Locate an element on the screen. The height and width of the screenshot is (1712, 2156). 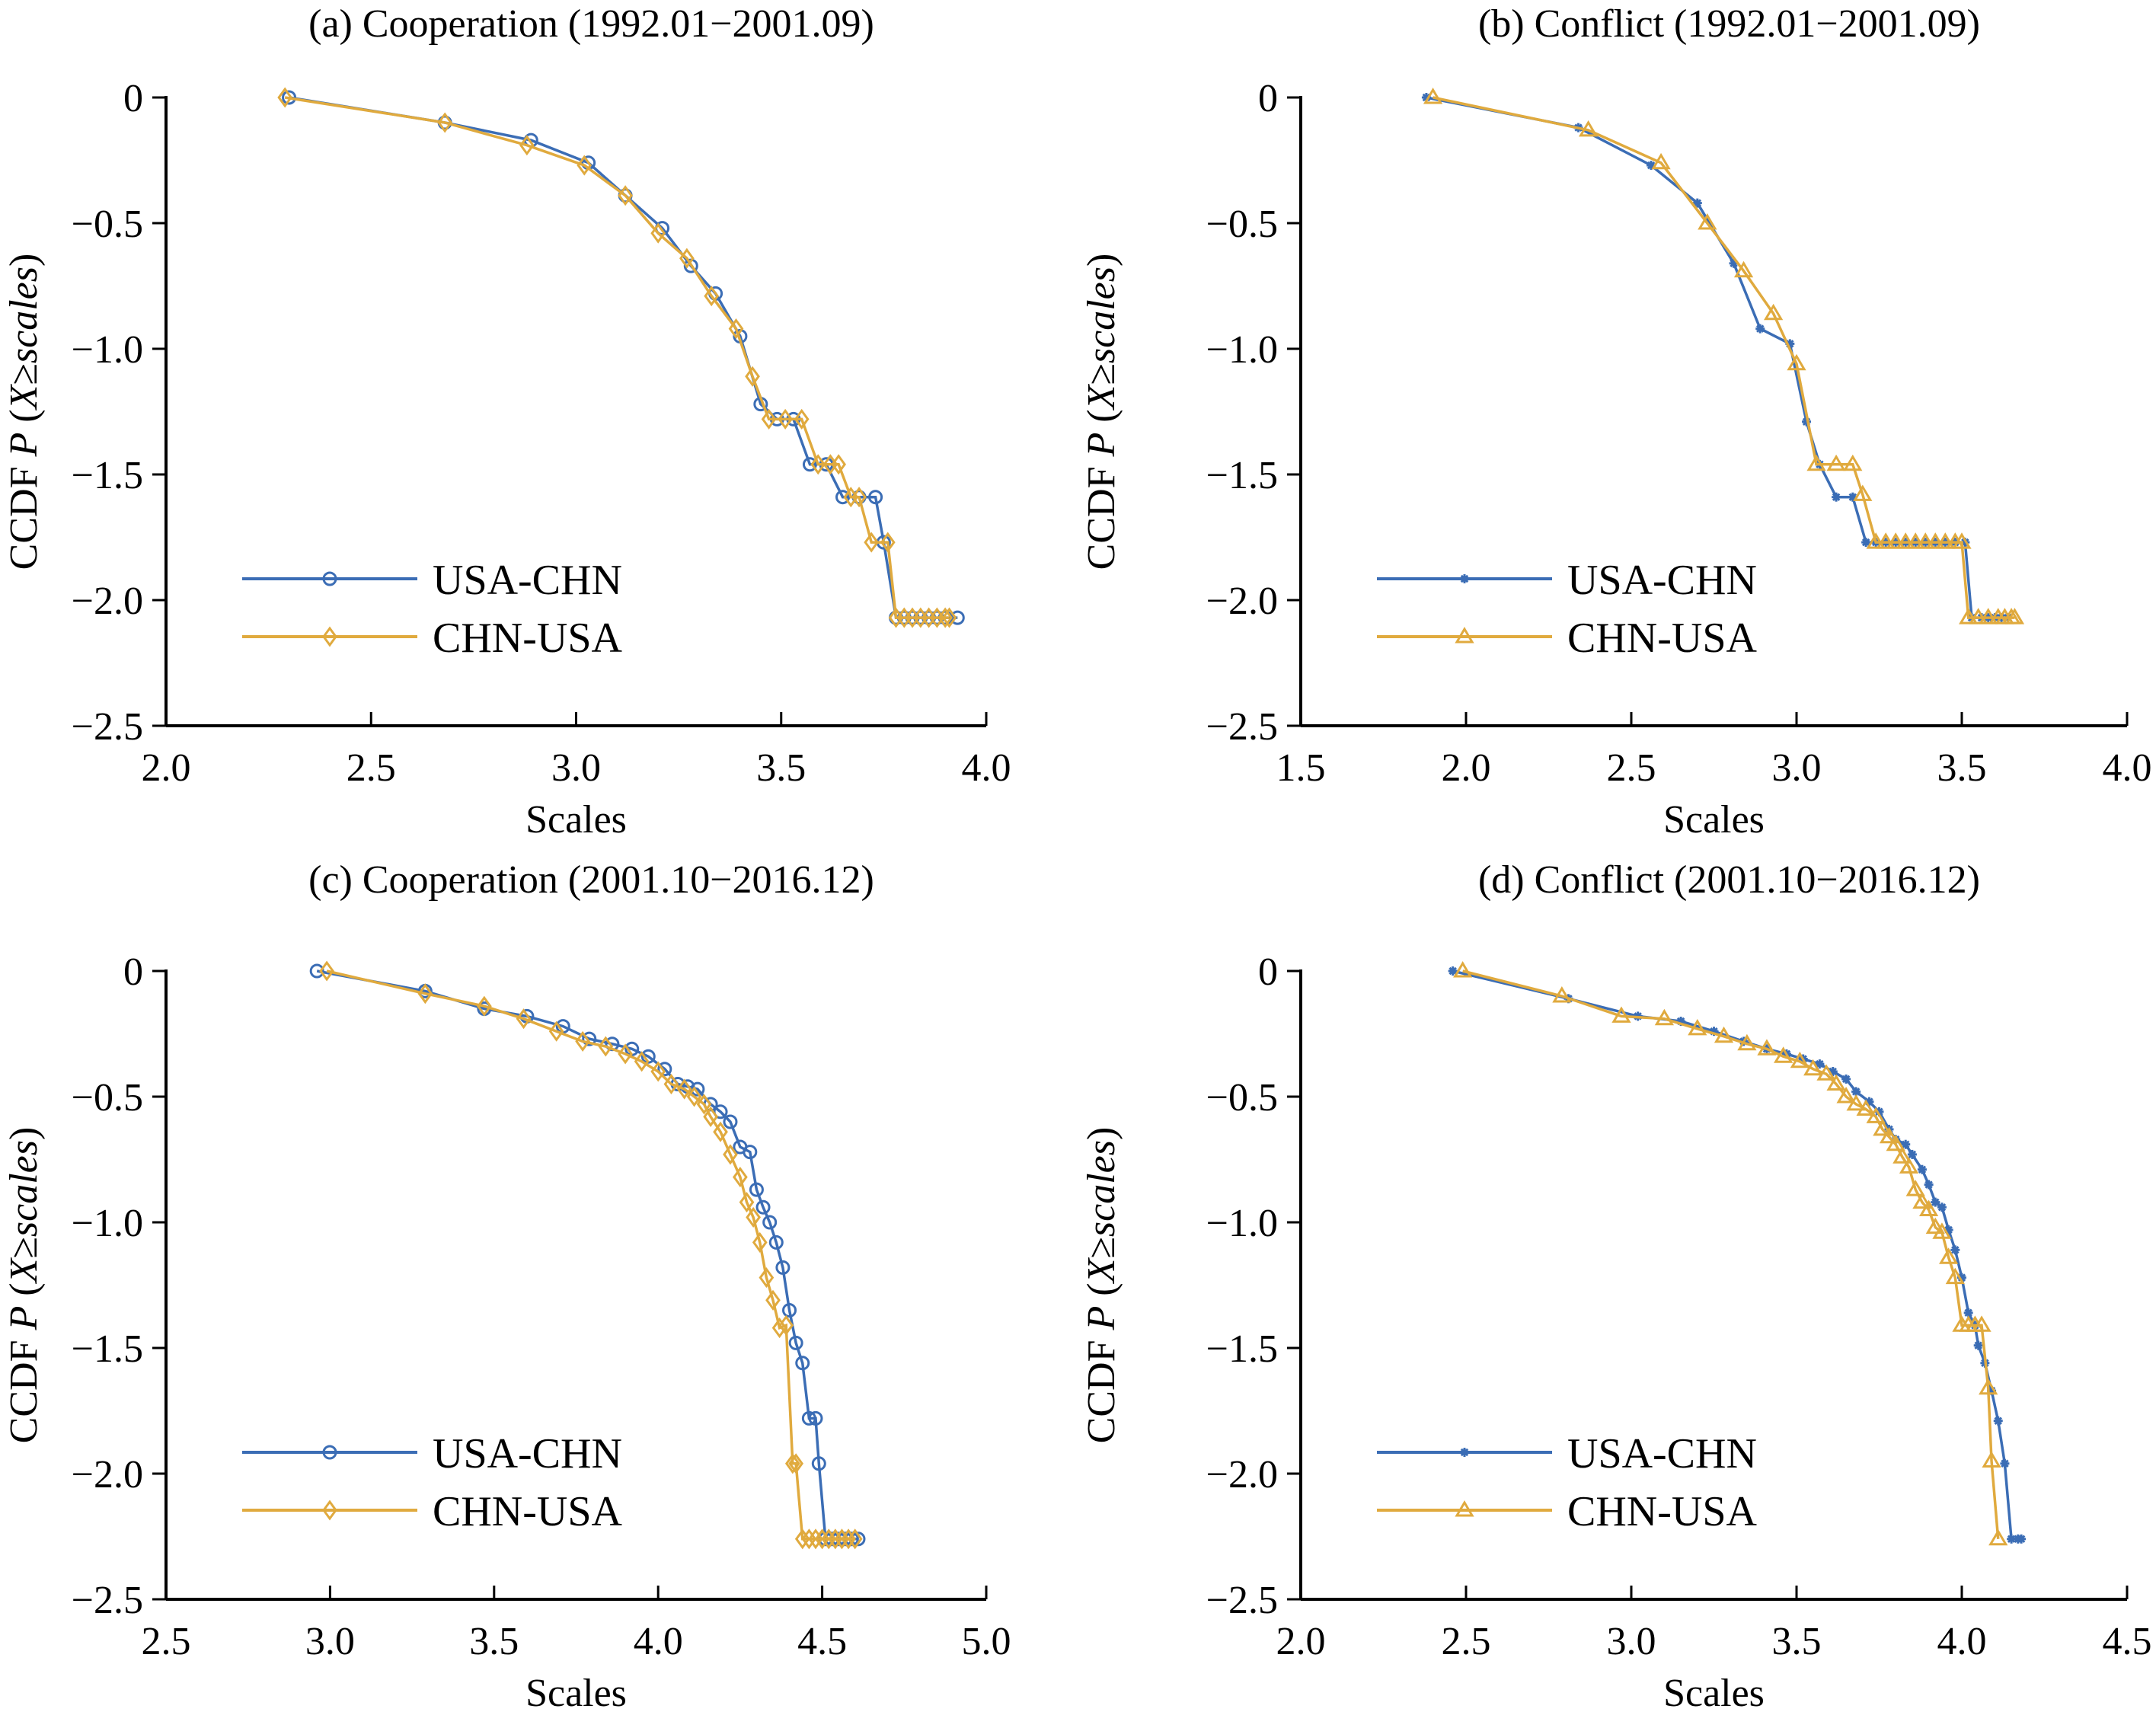
y-tick-label: −2.0 is located at coordinates (107, 601).